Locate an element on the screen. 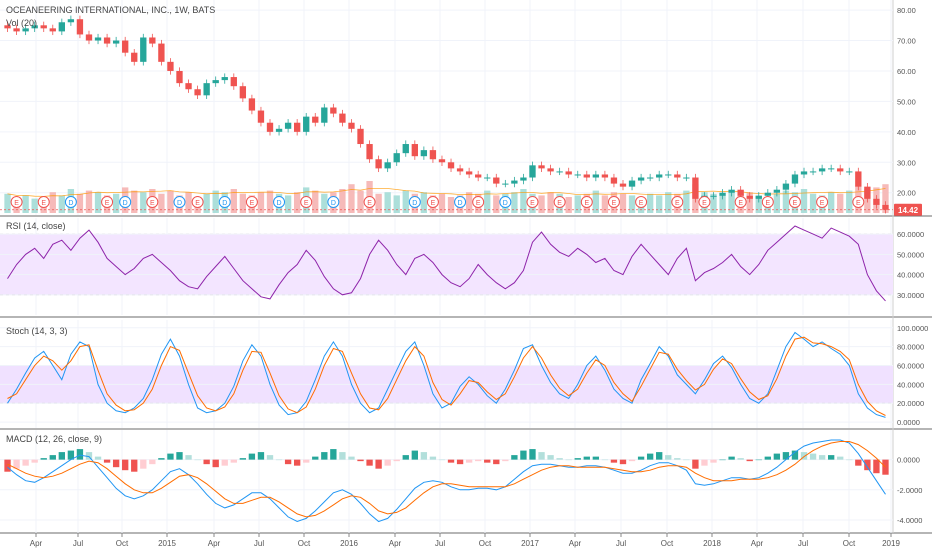 Image resolution: width=932 pixels, height=555 pixels. dividend-marker: D is located at coordinates (125, 202).